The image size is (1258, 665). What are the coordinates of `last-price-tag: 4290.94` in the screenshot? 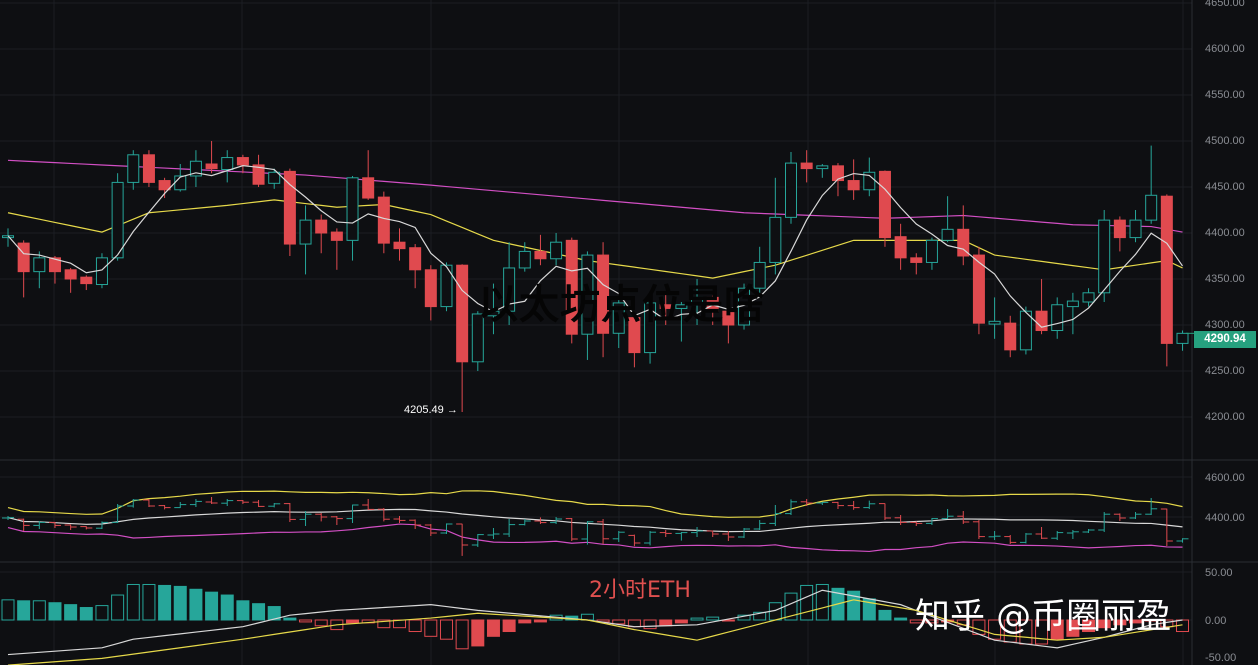 It's located at (1225, 339).